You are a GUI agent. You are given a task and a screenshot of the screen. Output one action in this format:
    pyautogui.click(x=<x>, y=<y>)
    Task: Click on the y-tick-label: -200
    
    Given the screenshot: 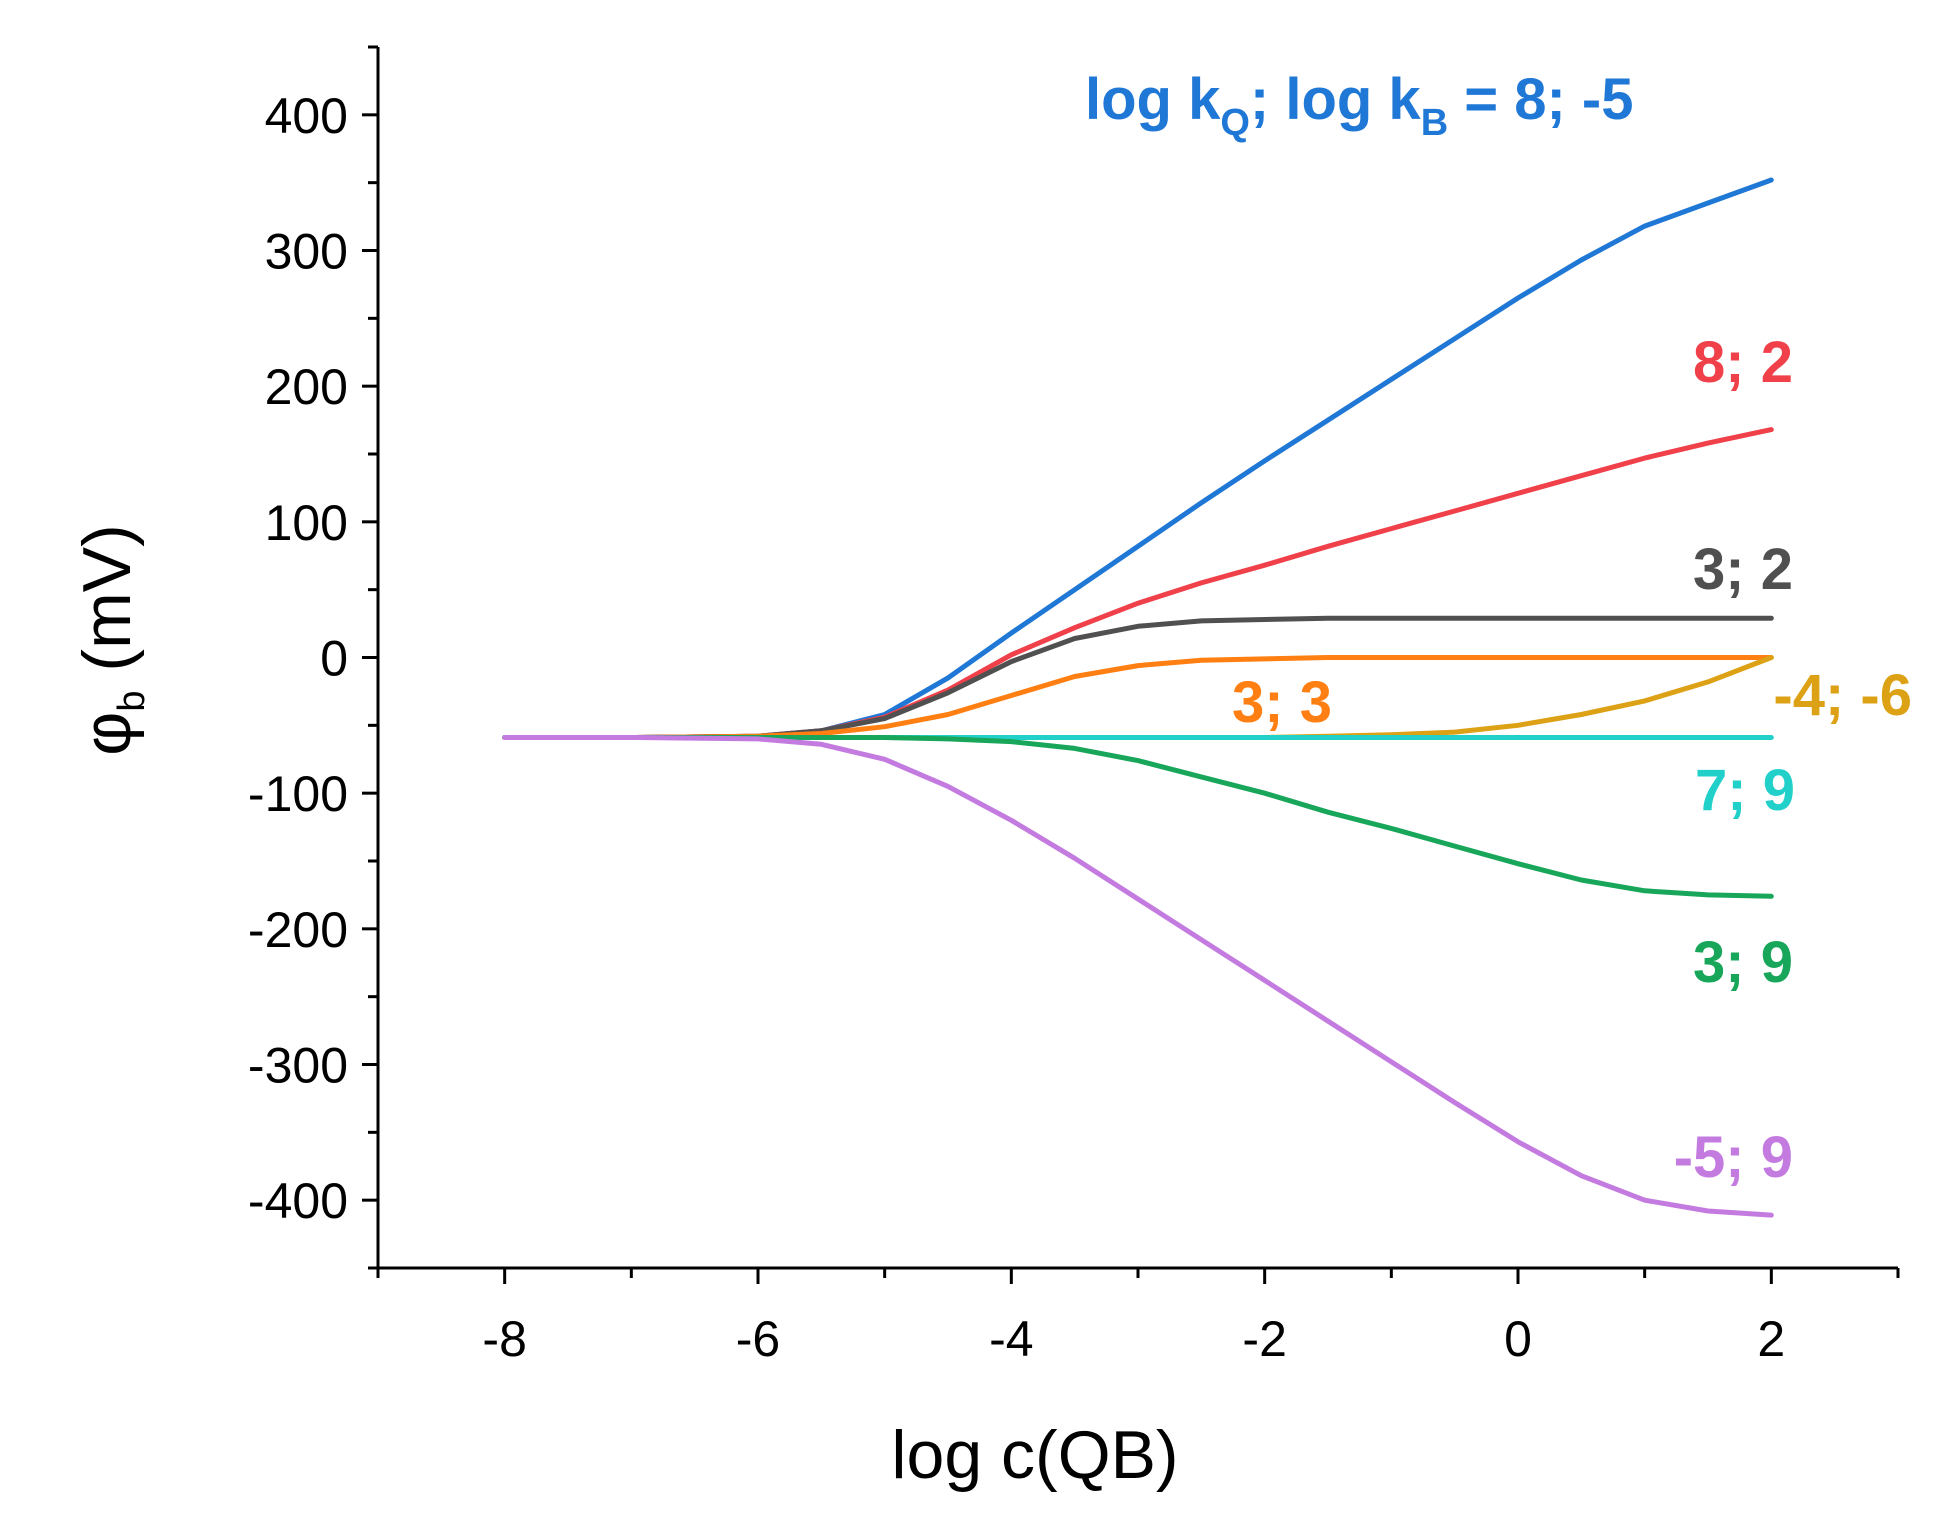 What is the action you would take?
    pyautogui.click(x=298, y=930)
    